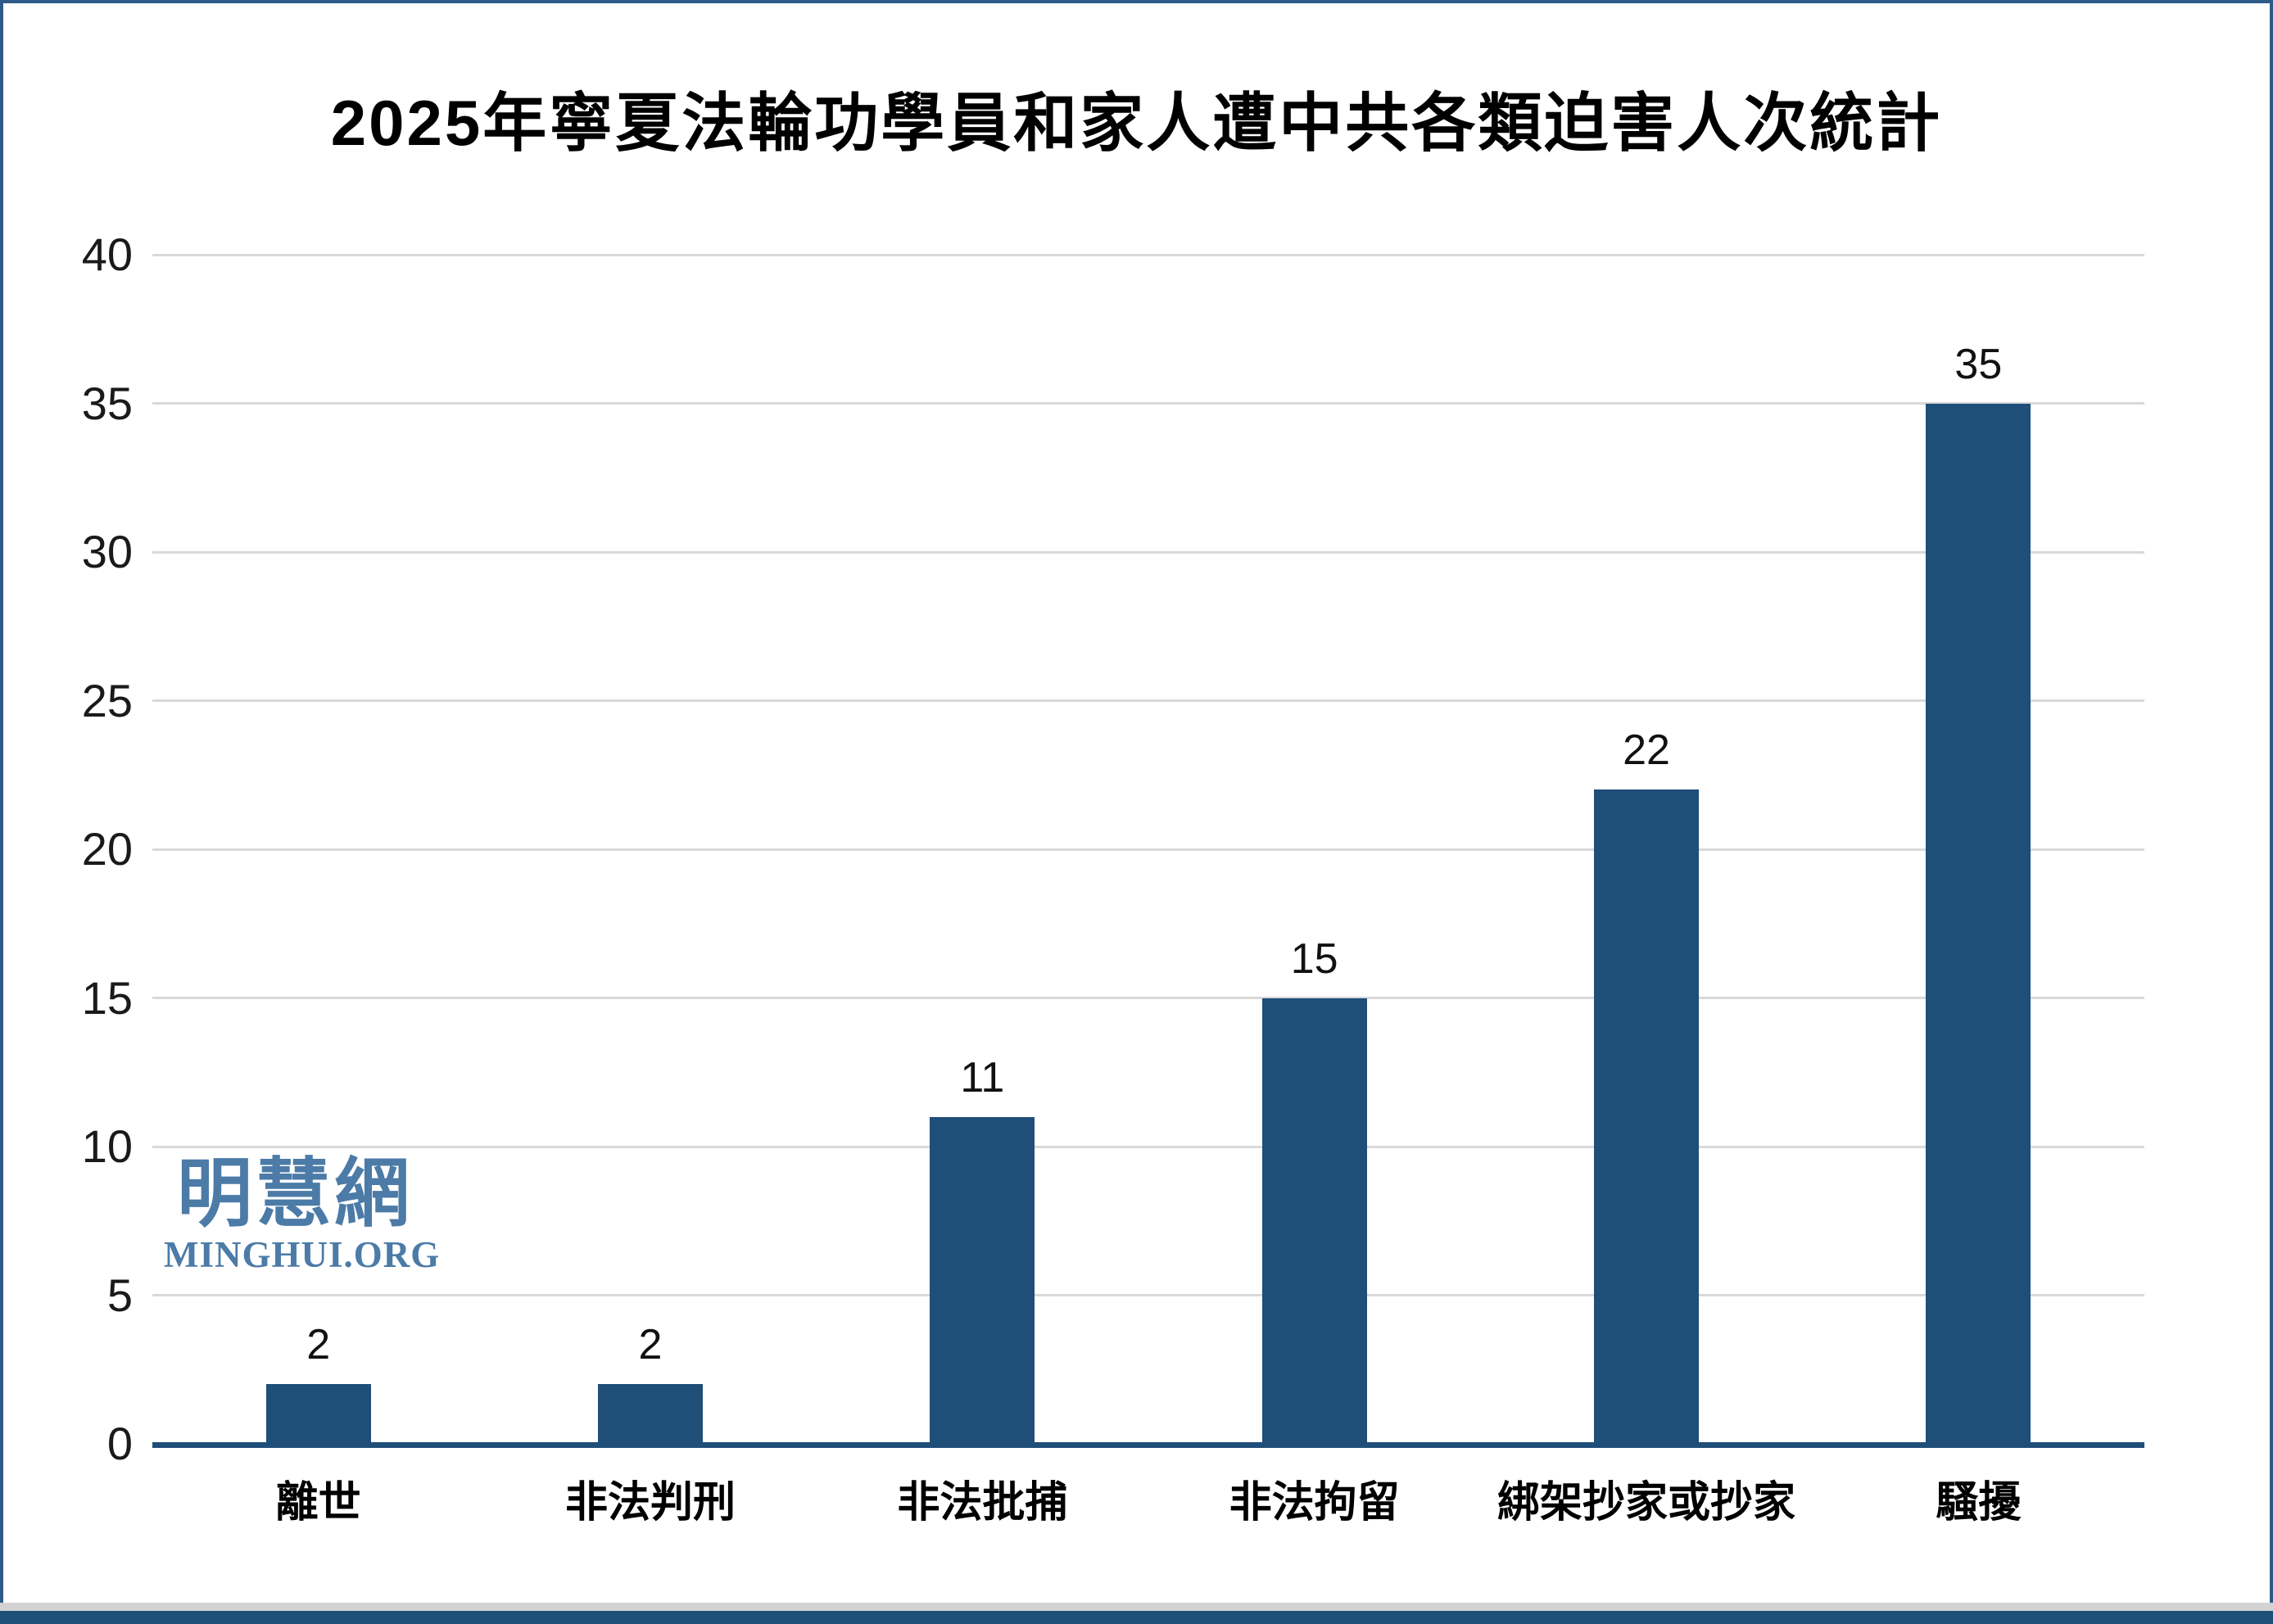 The image size is (2273, 1624). Describe the element at coordinates (650, 1414) in the screenshot. I see `bar-非法判刑` at that location.